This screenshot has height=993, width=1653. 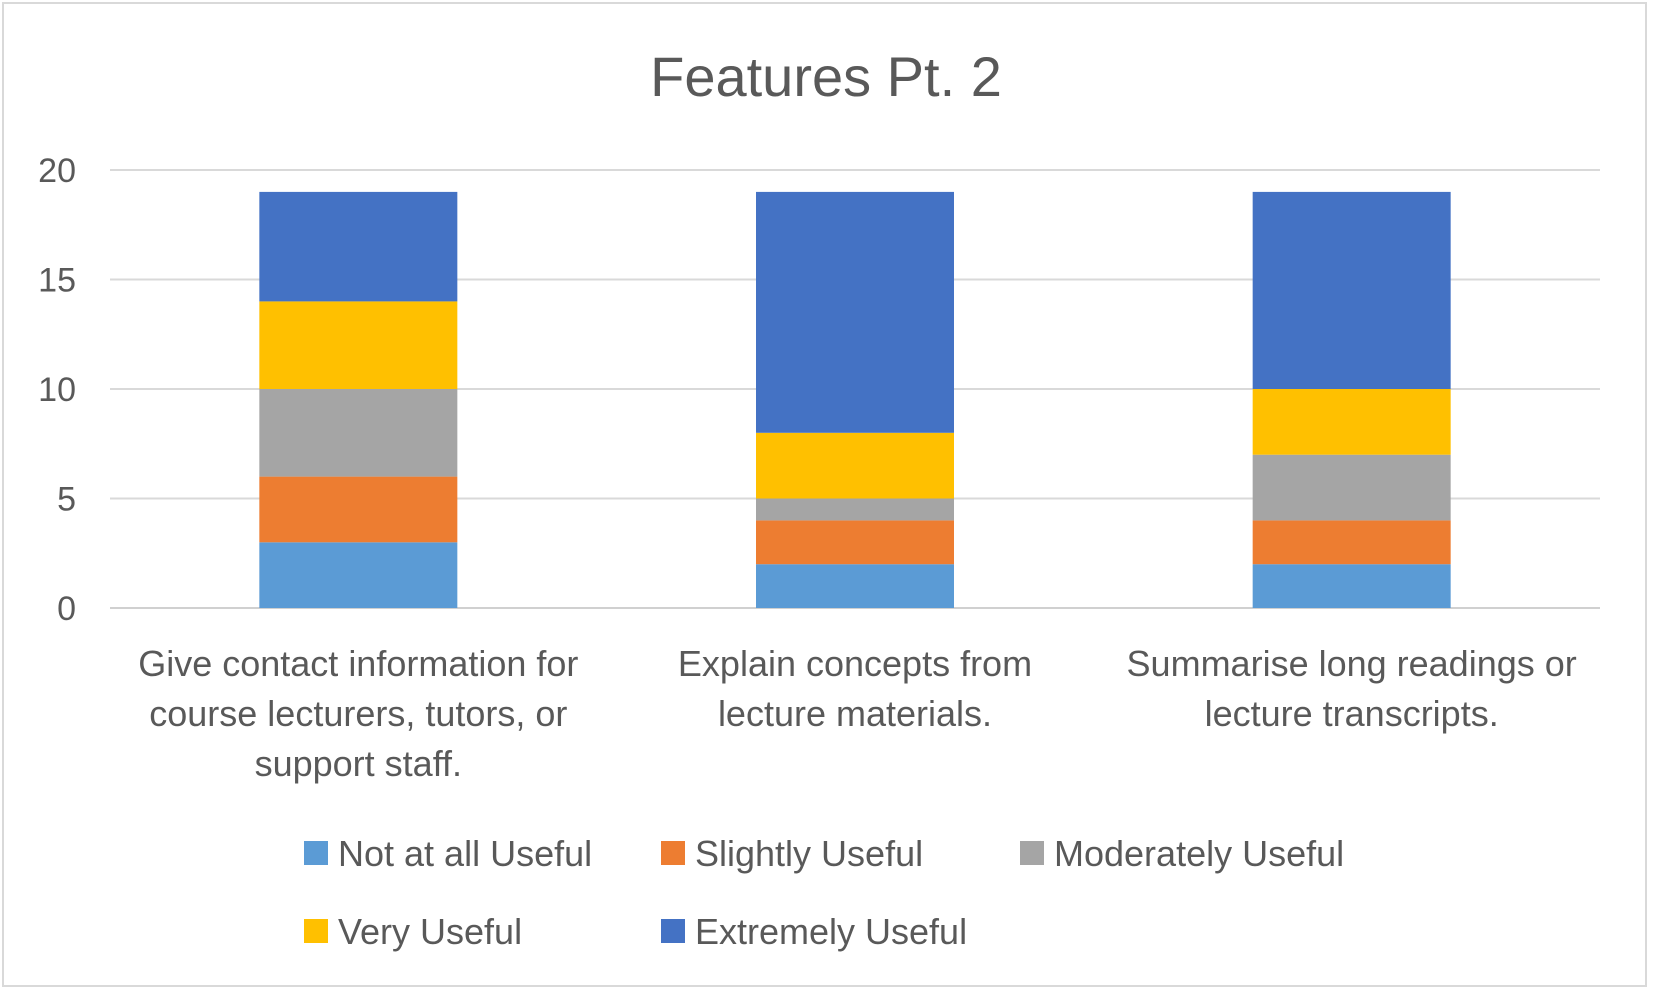 What do you see at coordinates (57, 281) in the screenshot?
I see `y-tick-label: 15` at bounding box center [57, 281].